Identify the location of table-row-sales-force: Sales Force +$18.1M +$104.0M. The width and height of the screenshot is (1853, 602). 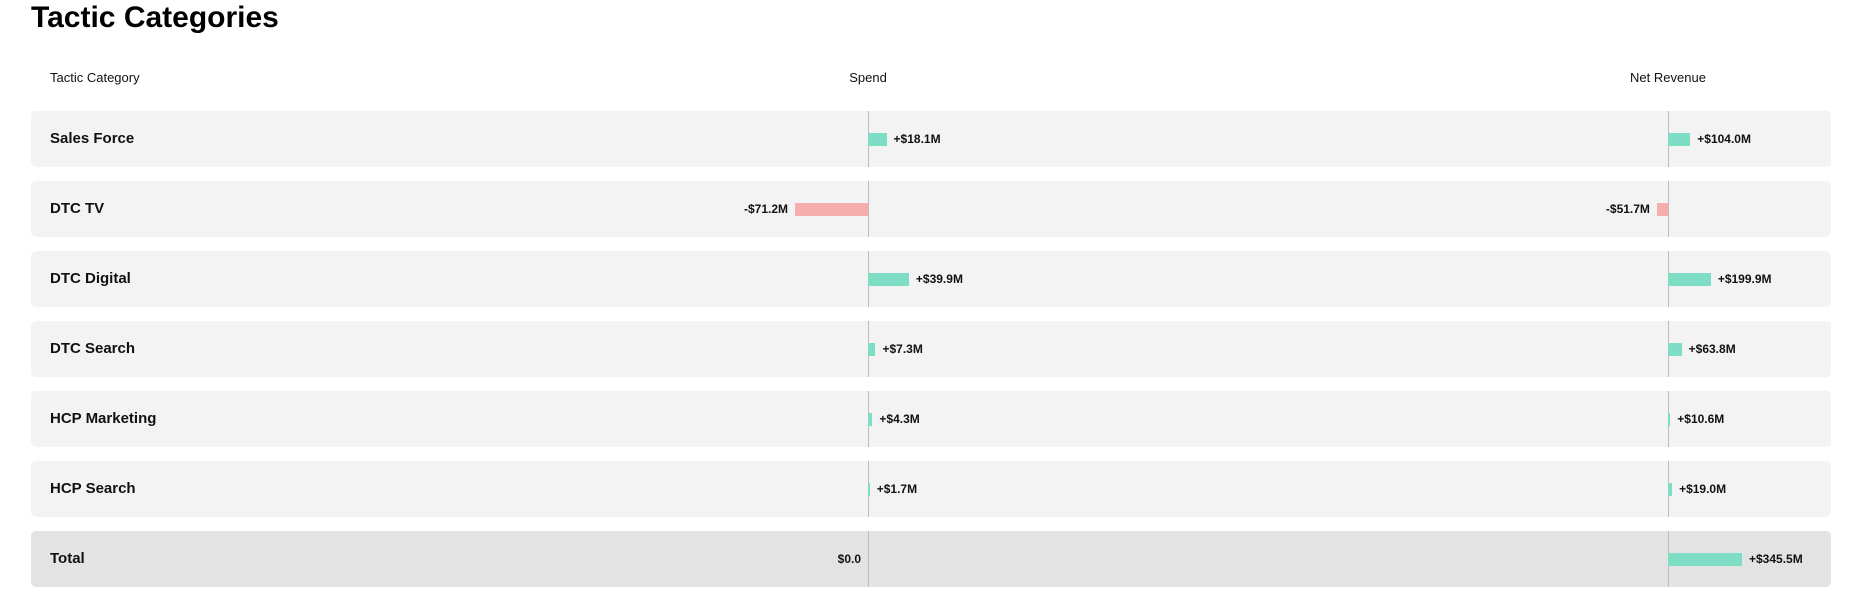
(931, 139).